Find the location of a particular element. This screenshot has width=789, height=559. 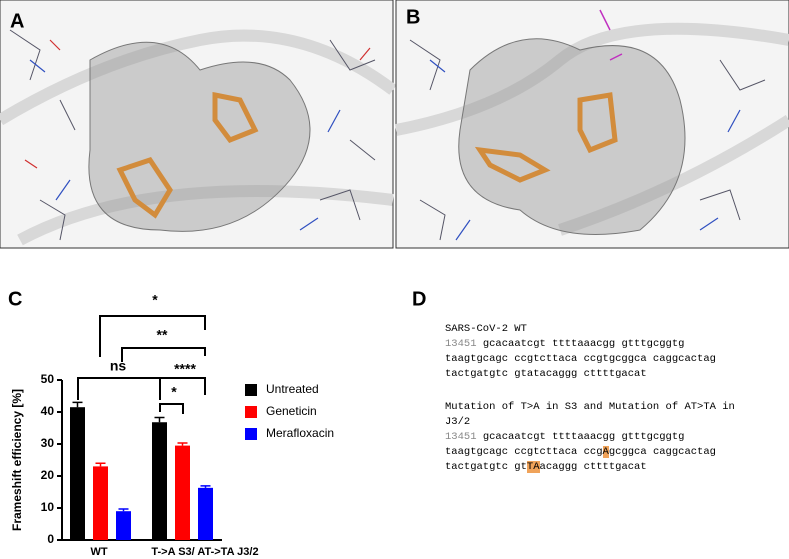

x-tick-label: WT is located at coordinates (98, 552).